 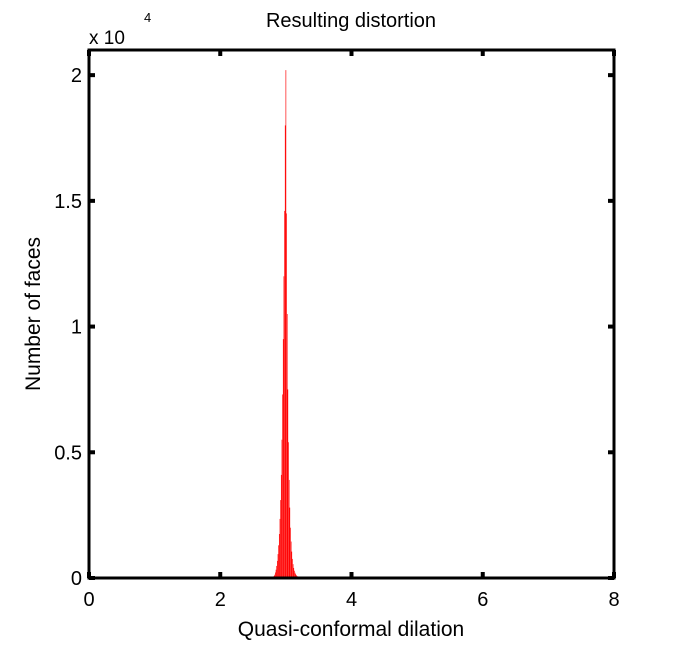 I want to click on y-axis-label: Number of faces, so click(x=33, y=314).